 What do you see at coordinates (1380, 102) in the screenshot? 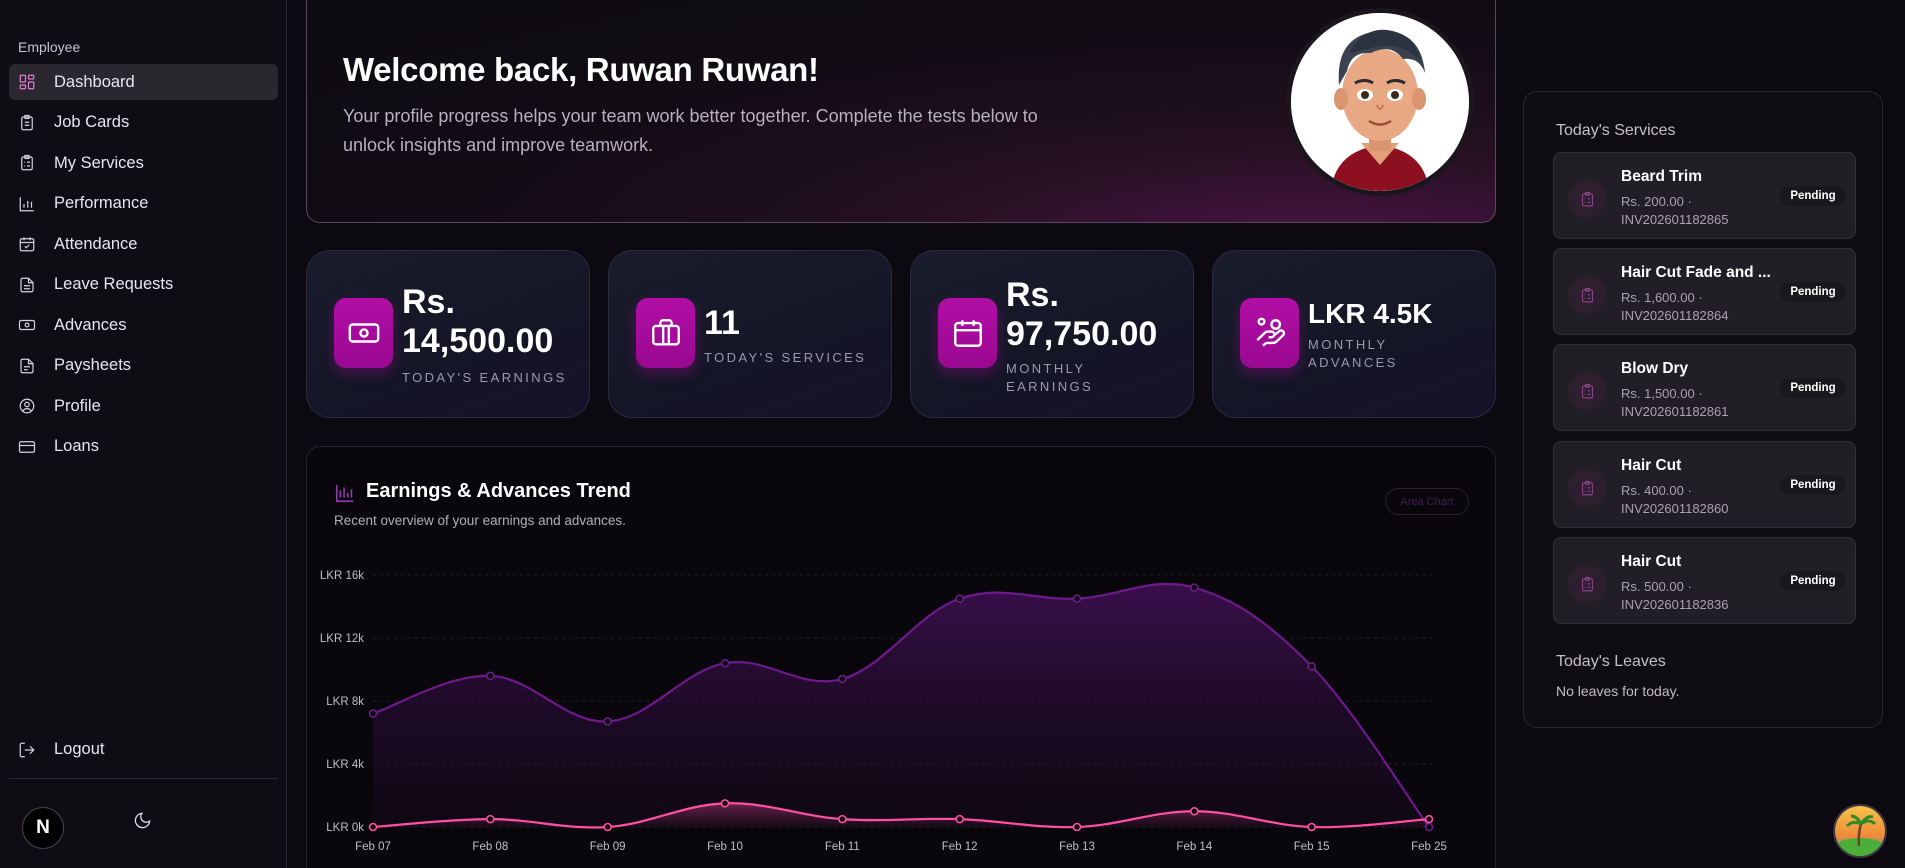
I see `profile-illustration` at bounding box center [1380, 102].